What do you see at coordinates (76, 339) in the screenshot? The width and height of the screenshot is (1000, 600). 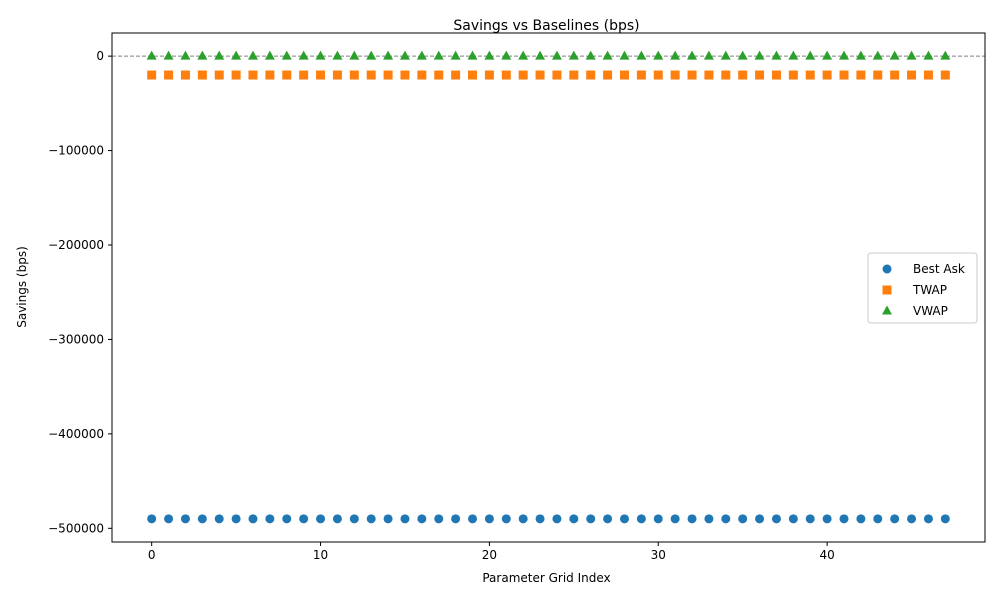 I see `y-tick-label: −300000` at bounding box center [76, 339].